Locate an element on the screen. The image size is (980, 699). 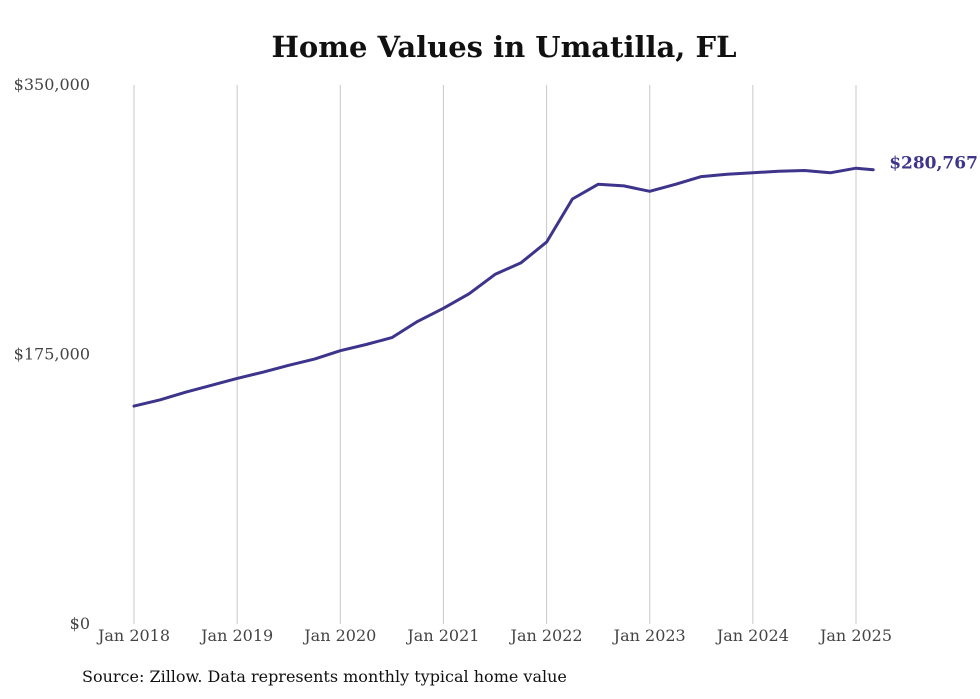
y-tick-label: $175,000 is located at coordinates (52, 354).